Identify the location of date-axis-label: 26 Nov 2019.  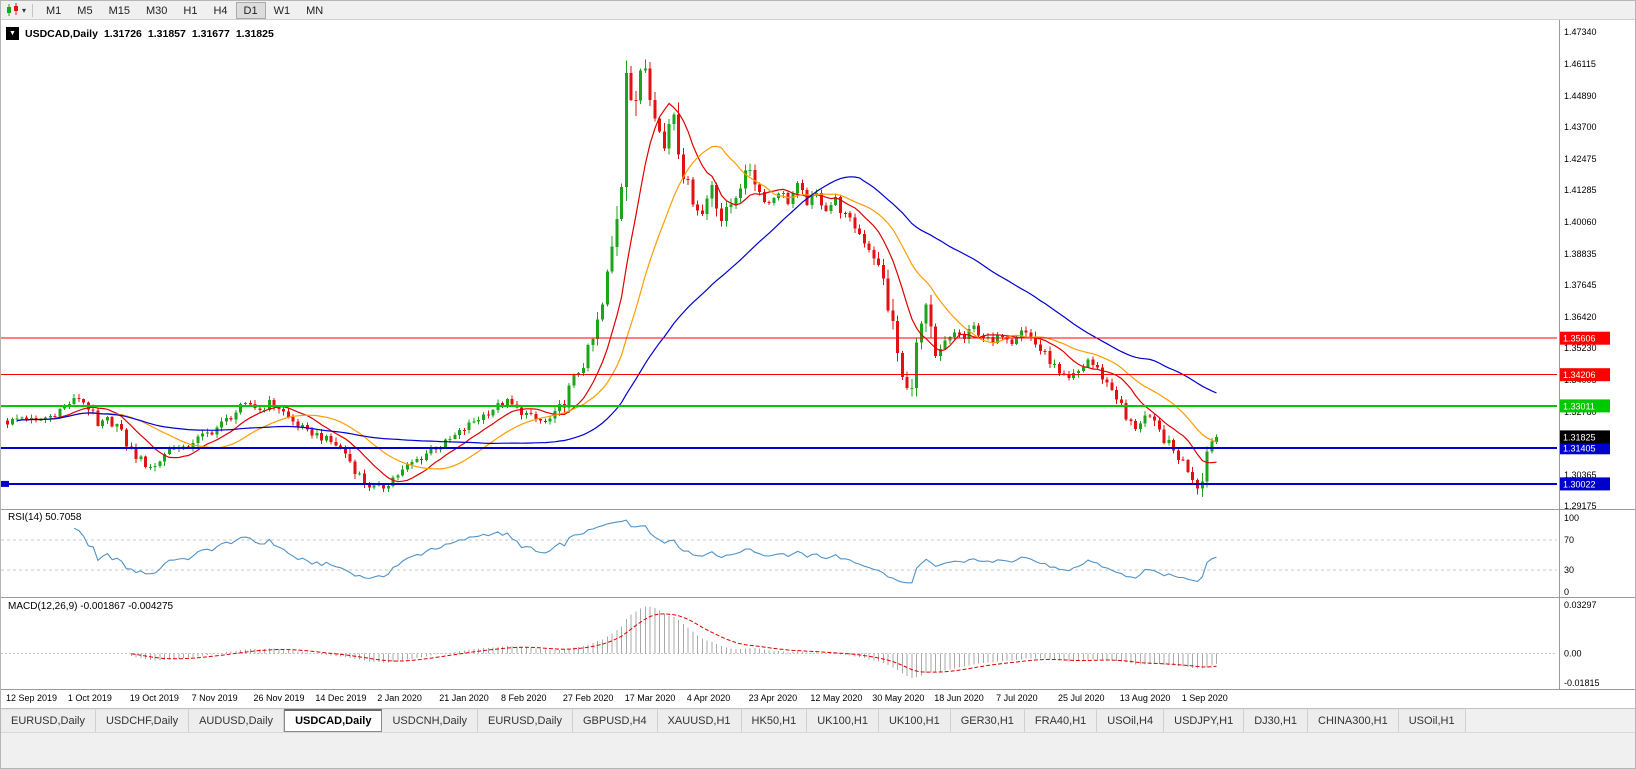
(279, 698).